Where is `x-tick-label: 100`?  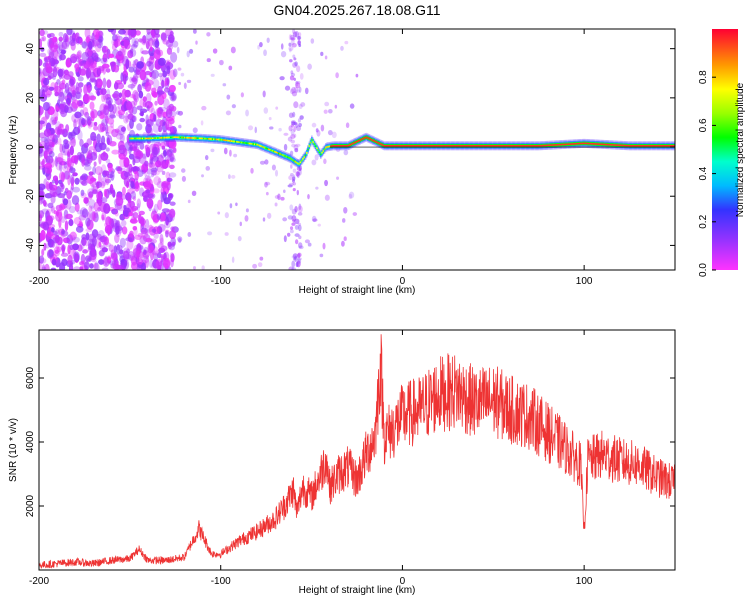 x-tick-label: 100 is located at coordinates (584, 581).